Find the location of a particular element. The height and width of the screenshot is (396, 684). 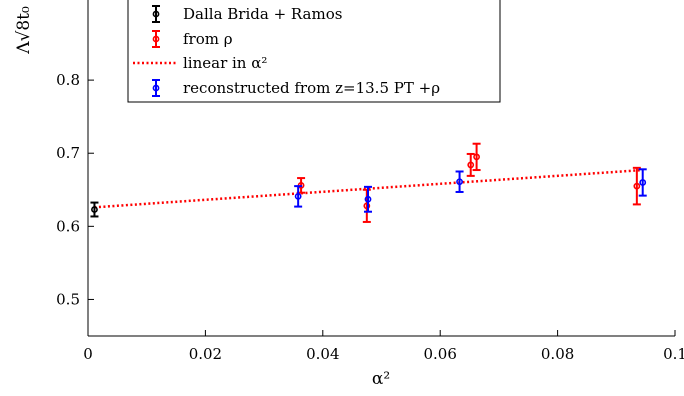

legend-entry: from ρ is located at coordinates (192, 39).